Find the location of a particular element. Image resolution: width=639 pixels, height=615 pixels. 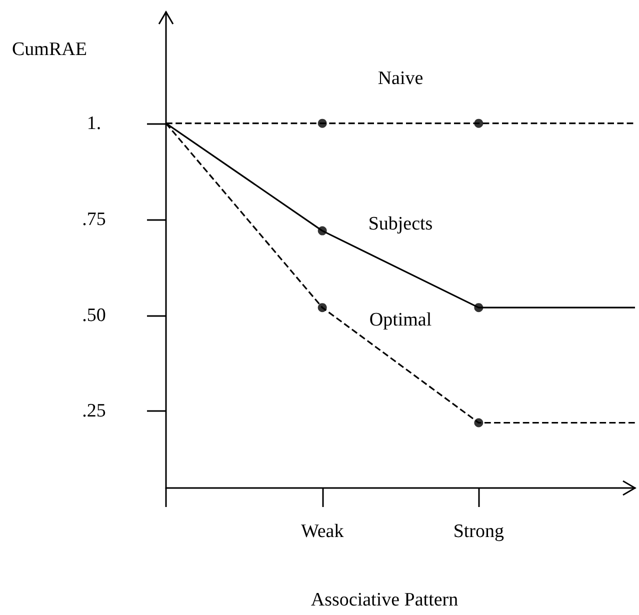

x-tick-label: Strong is located at coordinates (478, 531).